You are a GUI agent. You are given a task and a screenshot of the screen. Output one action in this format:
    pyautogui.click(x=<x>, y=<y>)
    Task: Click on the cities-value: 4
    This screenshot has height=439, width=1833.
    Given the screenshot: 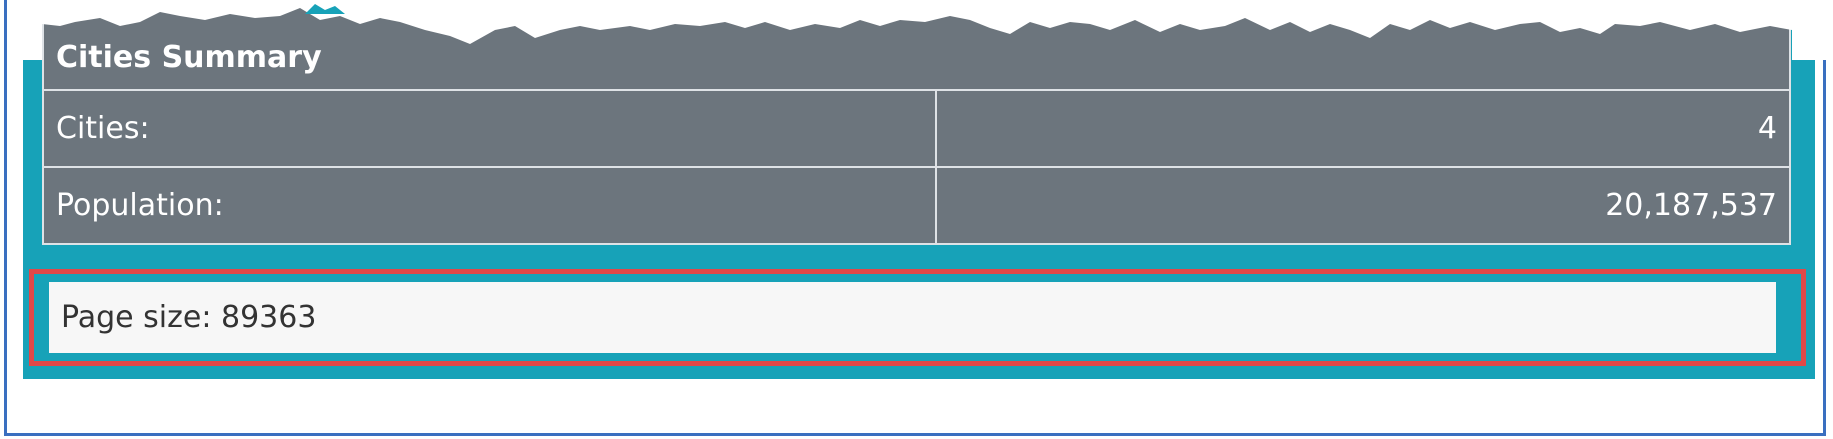 What is the action you would take?
    pyautogui.click(x=1363, y=128)
    